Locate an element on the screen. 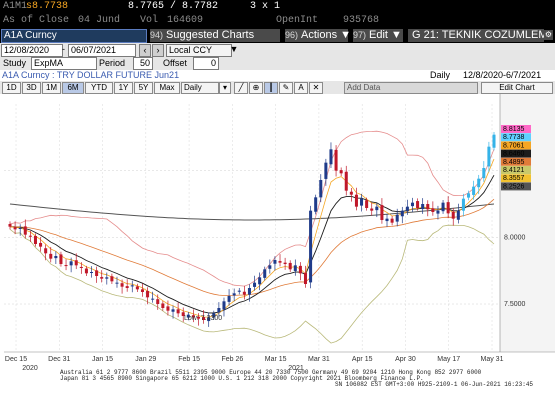 This screenshot has height=400, width=555. x-tick-label-5: Feb 26 is located at coordinates (232, 359).